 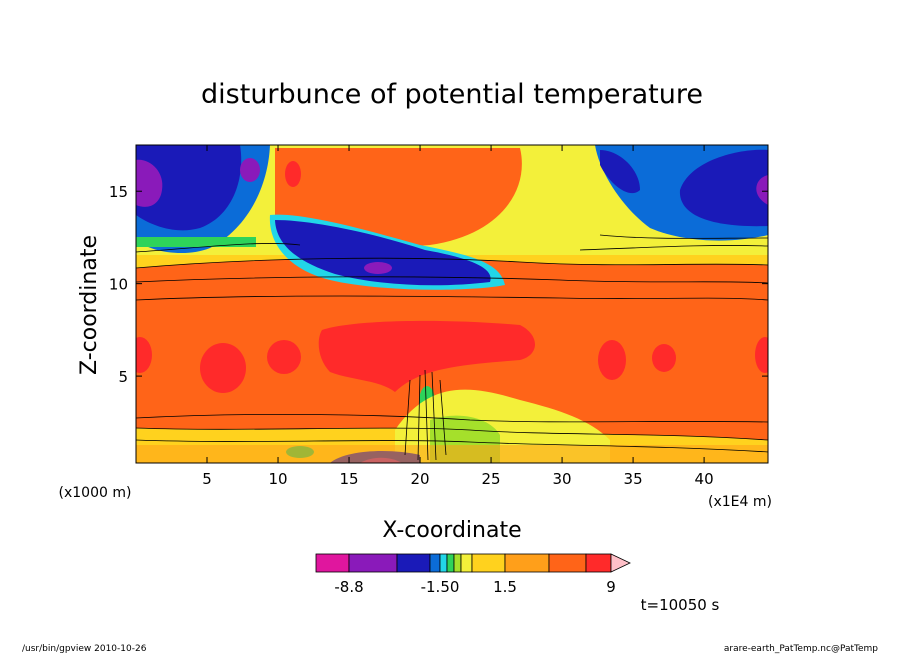 I want to click on coldest-right, so click(x=762, y=190).